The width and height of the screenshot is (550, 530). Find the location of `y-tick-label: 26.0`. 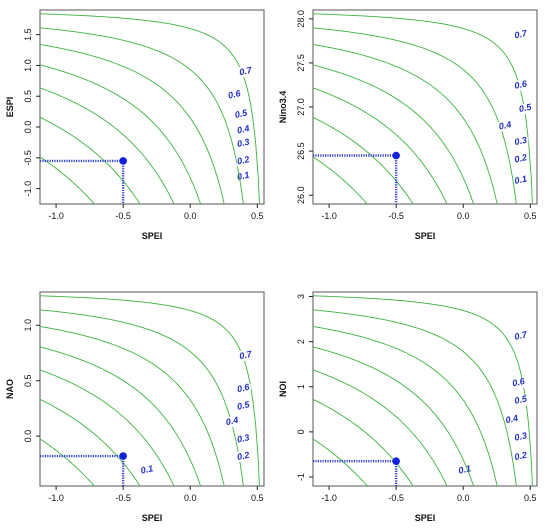

y-tick-label: 26.0 is located at coordinates (301, 195).